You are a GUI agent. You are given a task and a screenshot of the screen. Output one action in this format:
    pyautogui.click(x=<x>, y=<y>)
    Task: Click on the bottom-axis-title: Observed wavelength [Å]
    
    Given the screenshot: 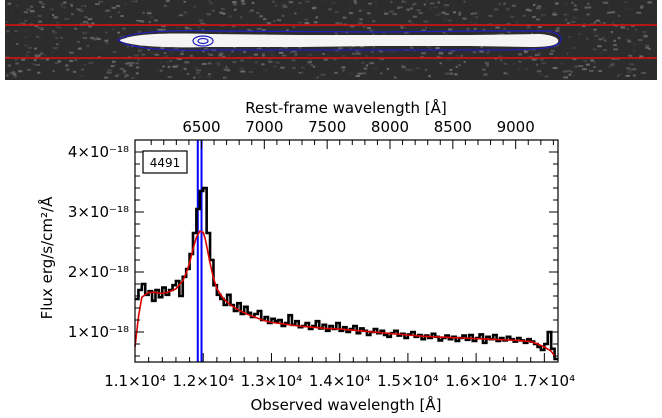 What is the action you would take?
    pyautogui.click(x=345, y=404)
    